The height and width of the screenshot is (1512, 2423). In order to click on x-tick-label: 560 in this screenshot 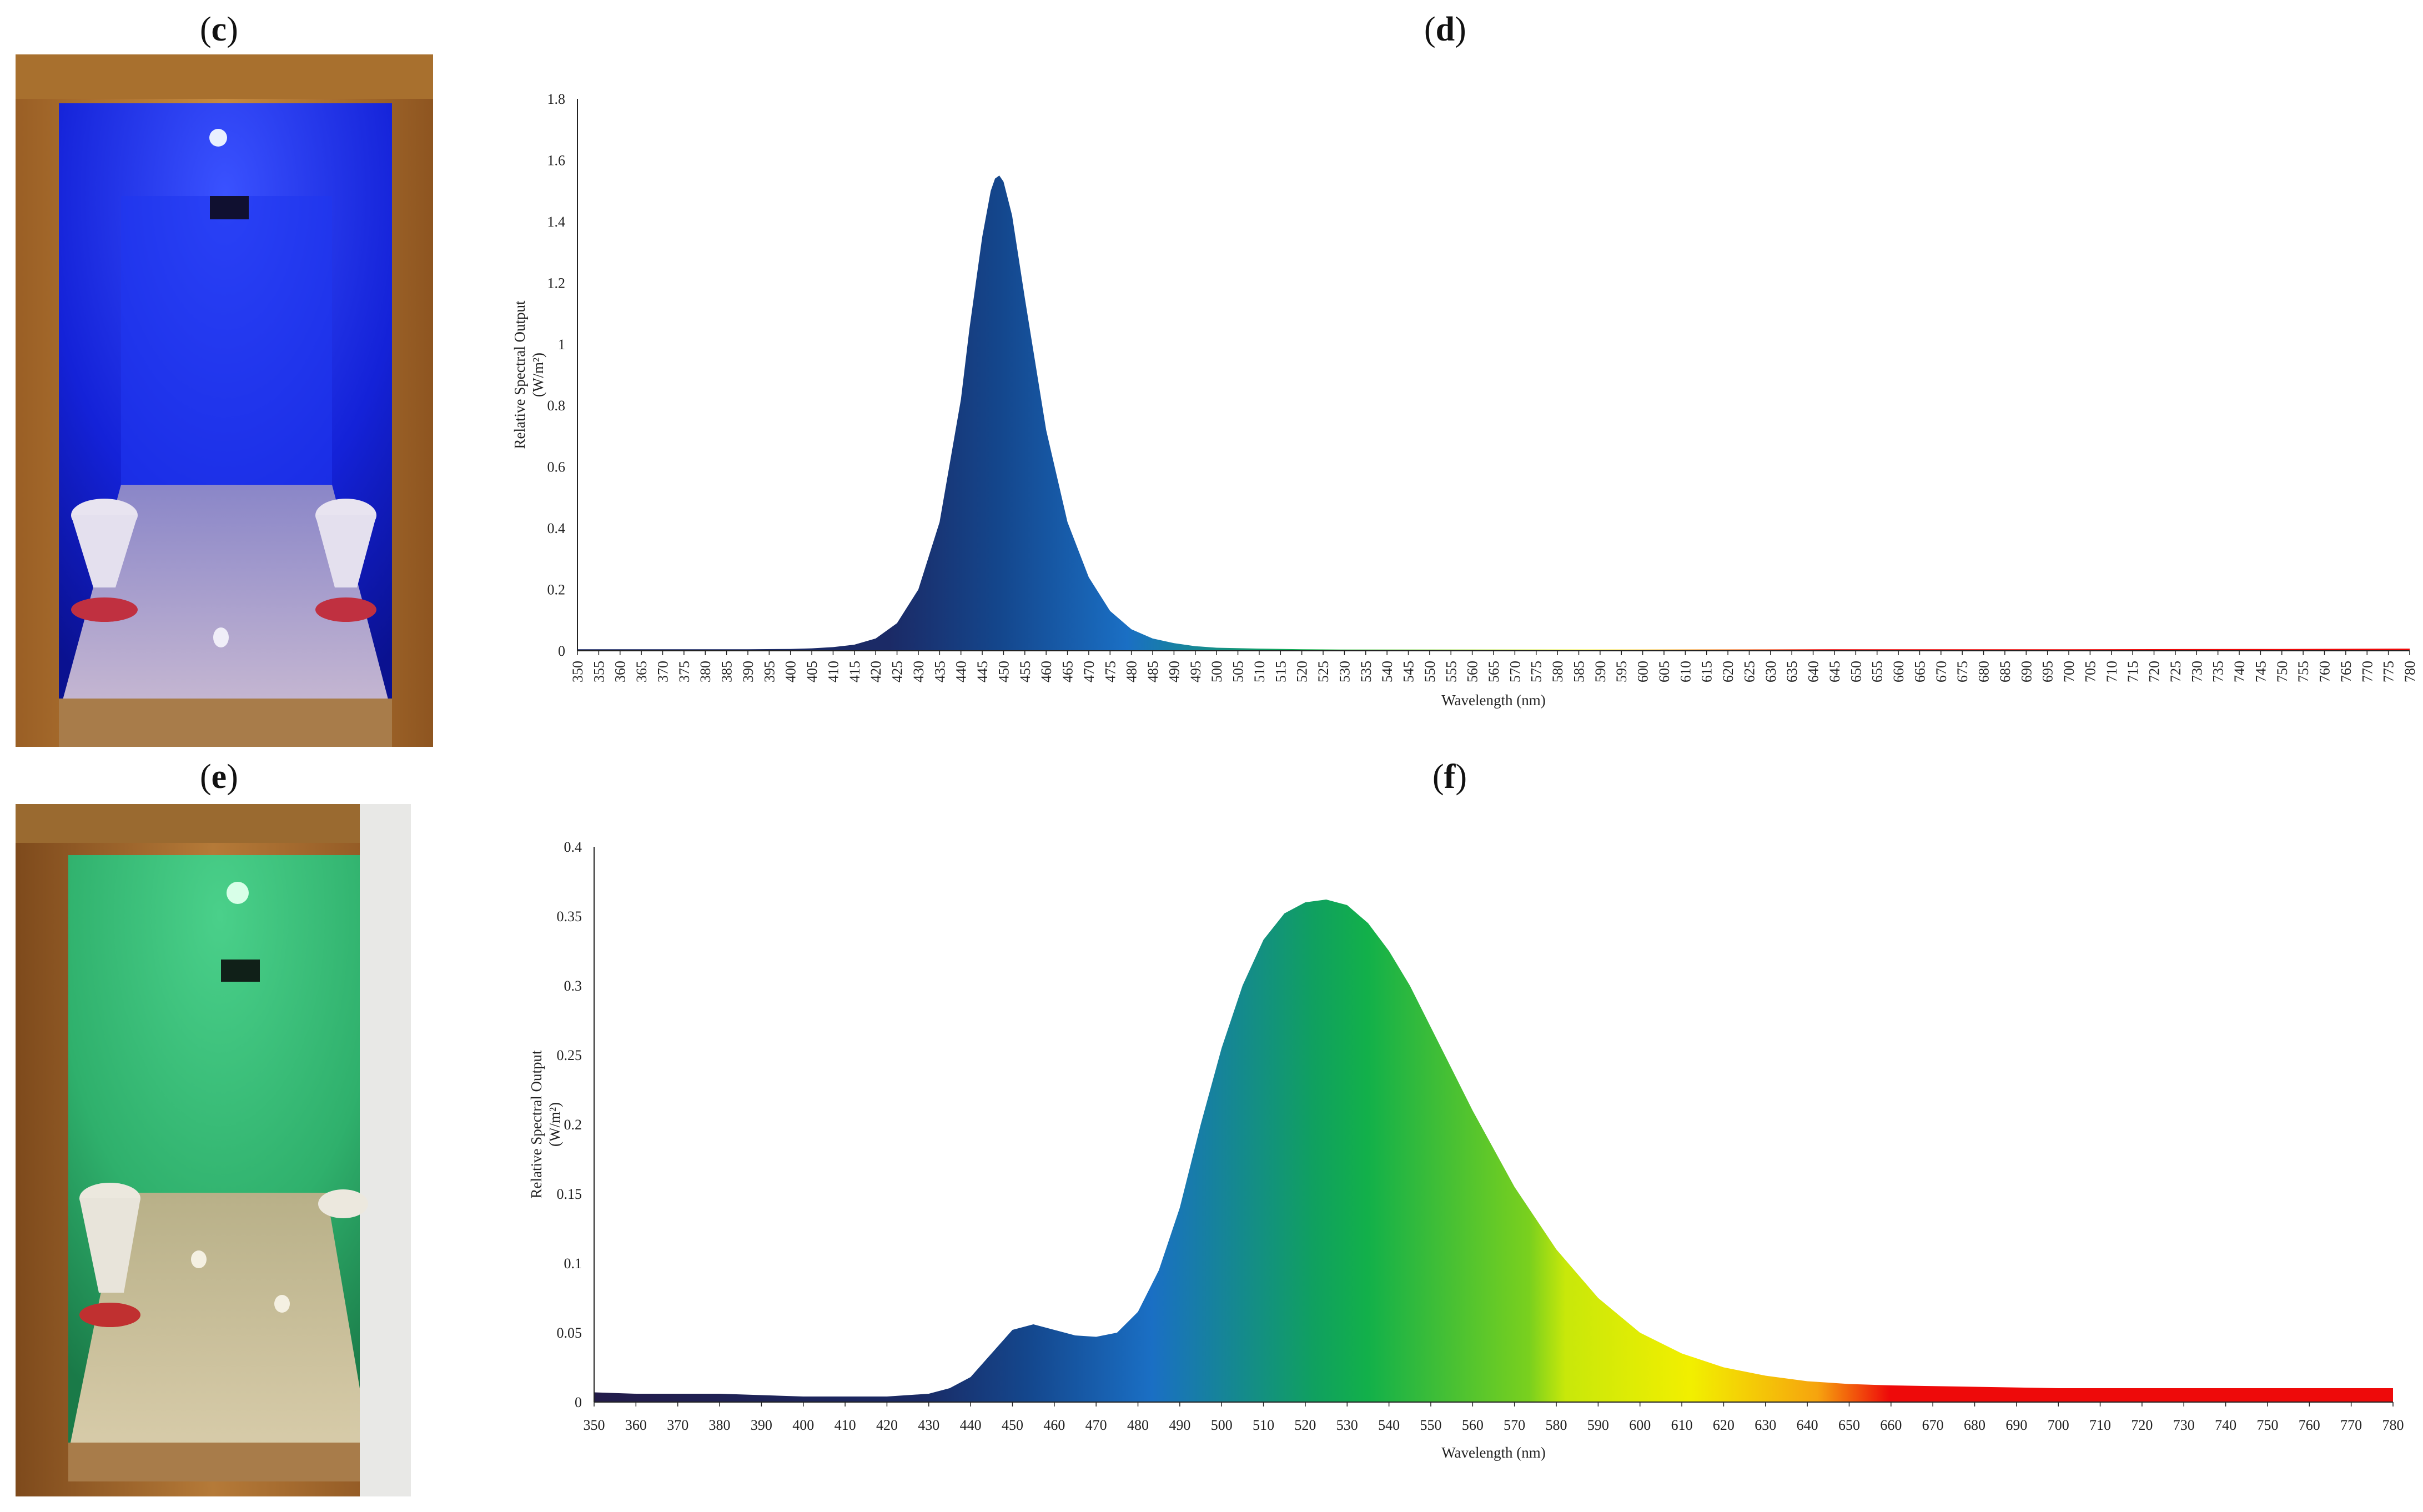, I will do `click(1473, 671)`.